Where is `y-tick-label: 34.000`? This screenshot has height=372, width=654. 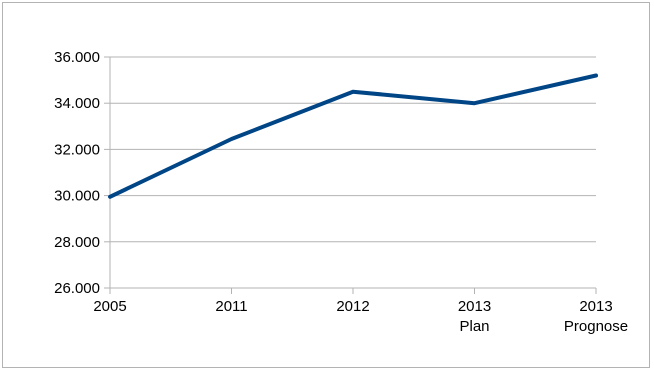
y-tick-label: 34.000 is located at coordinates (77, 103).